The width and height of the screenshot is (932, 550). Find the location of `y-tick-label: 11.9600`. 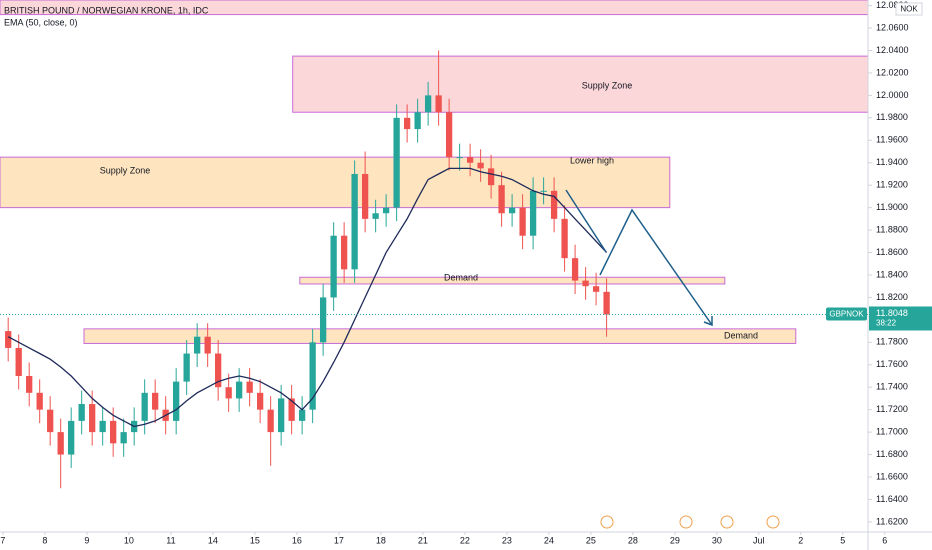

y-tick-label: 11.9600 is located at coordinates (892, 140).